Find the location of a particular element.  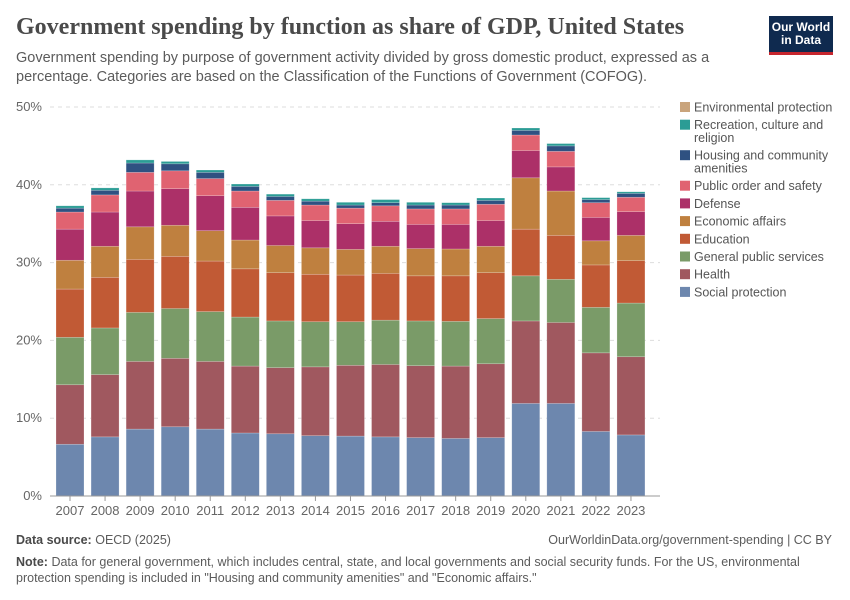

x-tick-label: 2010 is located at coordinates (175, 510).